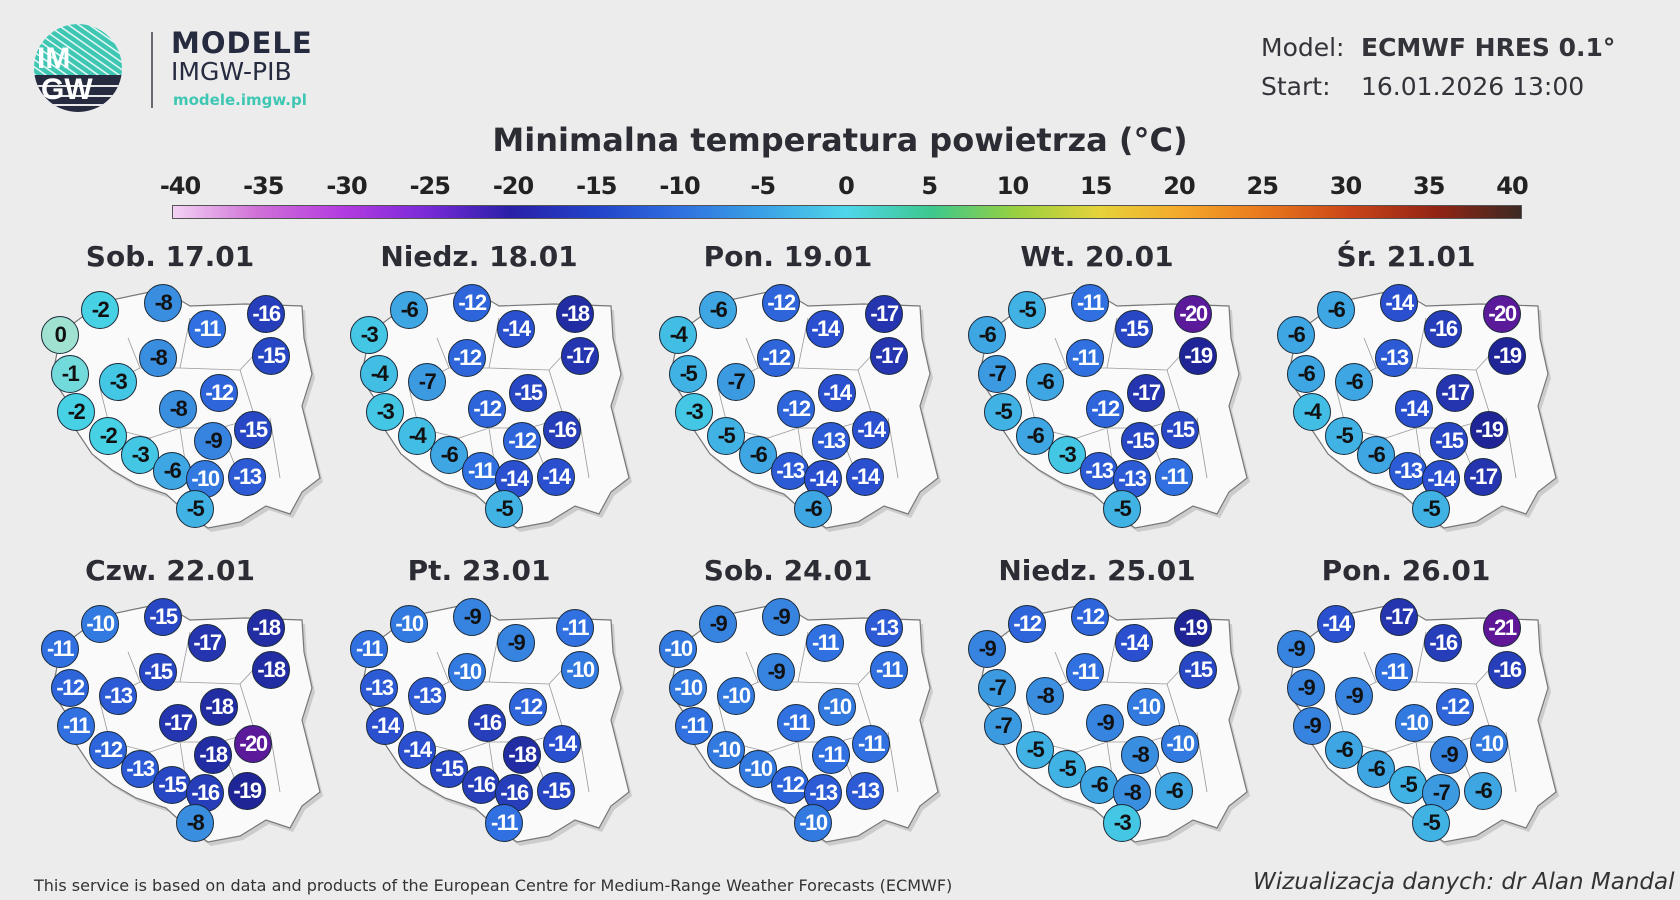 The width and height of the screenshot is (1680, 900). I want to click on start-label: Start:, so click(1296, 86).